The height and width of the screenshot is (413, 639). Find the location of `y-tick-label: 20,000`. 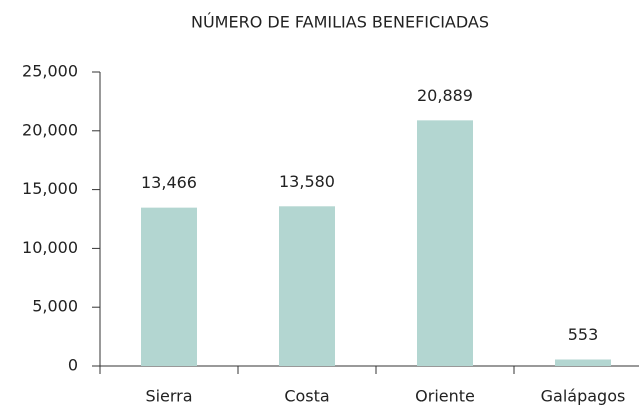

y-tick-label: 20,000 is located at coordinates (50, 129).